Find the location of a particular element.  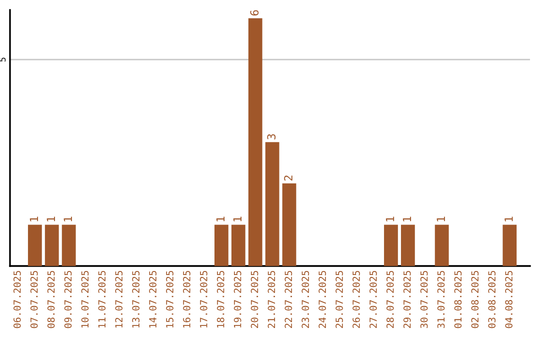

x-tick-label: 24.07.2025 is located at coordinates (322, 299).